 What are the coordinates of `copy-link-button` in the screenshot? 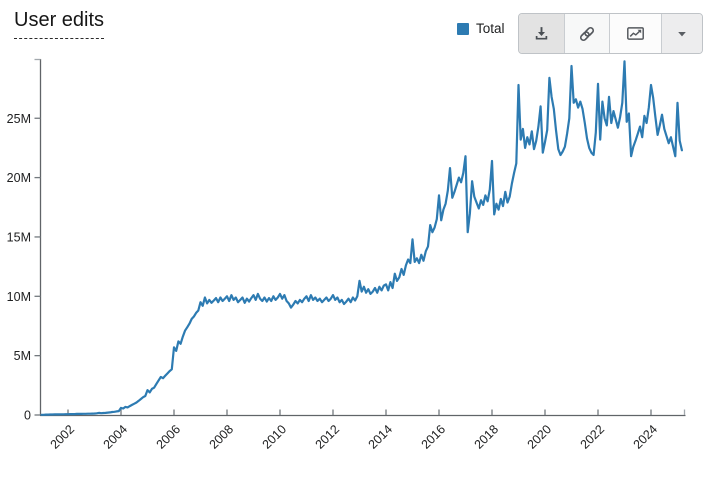 It's located at (586, 33).